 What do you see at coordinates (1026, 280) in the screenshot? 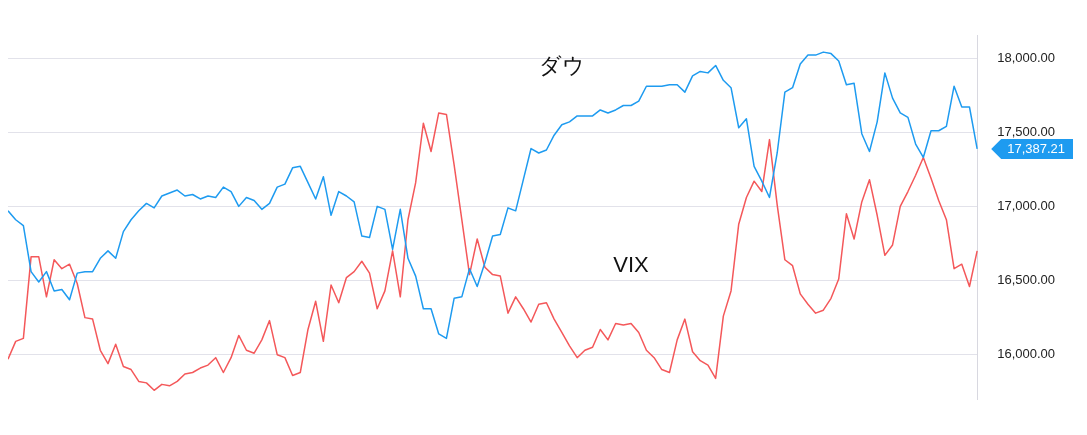
I see `y-tick-label: 16,500.00` at bounding box center [1026, 280].